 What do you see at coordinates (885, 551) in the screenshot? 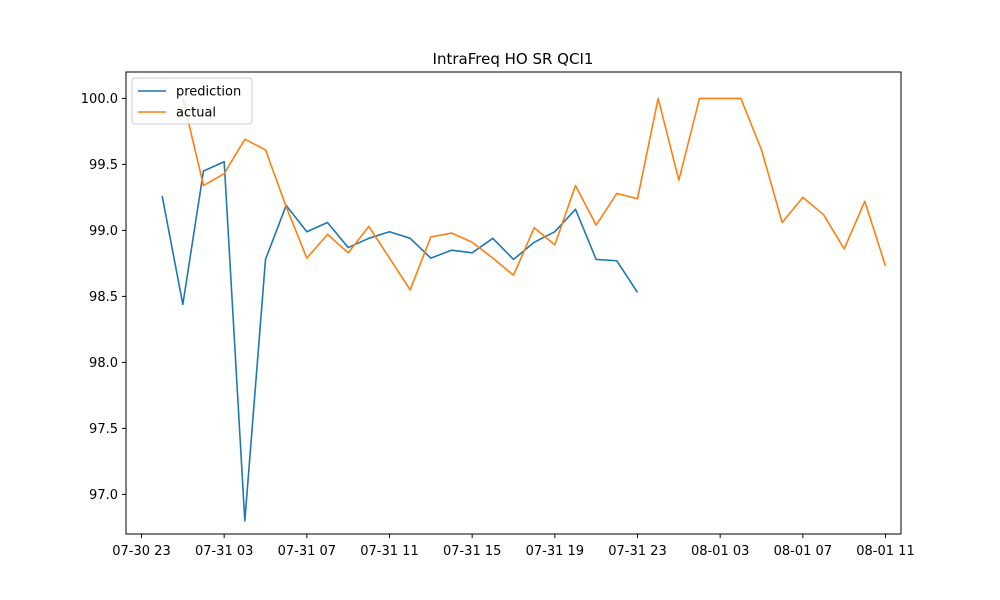
I see `x-tick-label: 08-01 11` at bounding box center [885, 551].